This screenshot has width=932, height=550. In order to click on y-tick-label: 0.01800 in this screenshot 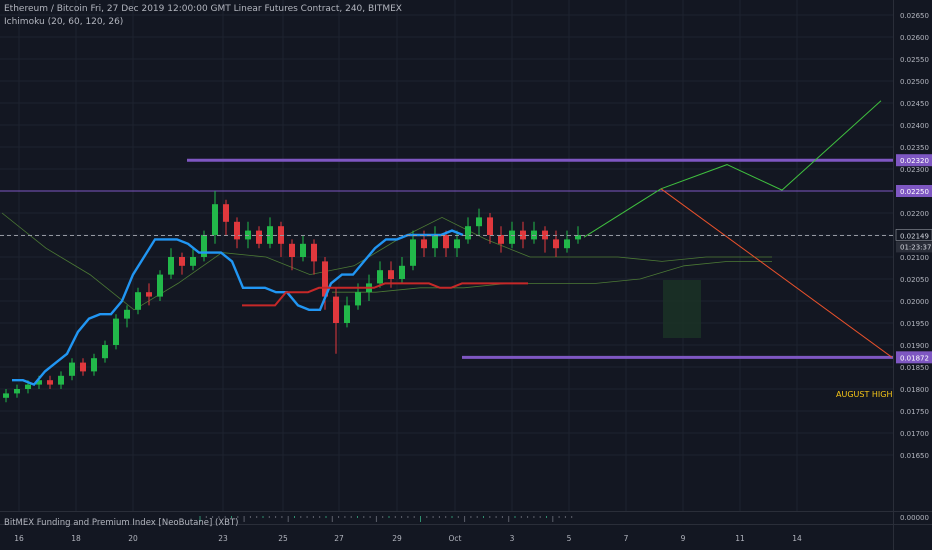, I will do `click(914, 390)`.